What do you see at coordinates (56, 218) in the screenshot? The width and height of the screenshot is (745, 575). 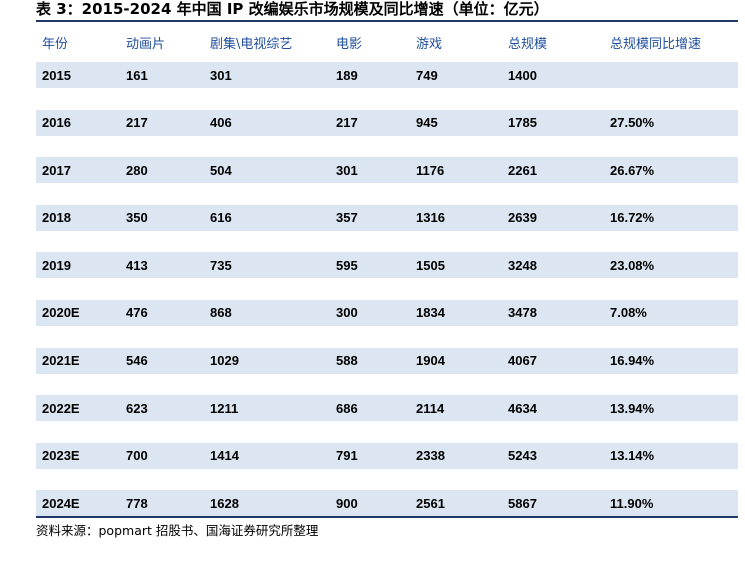 I see `cell-year: 2018` at bounding box center [56, 218].